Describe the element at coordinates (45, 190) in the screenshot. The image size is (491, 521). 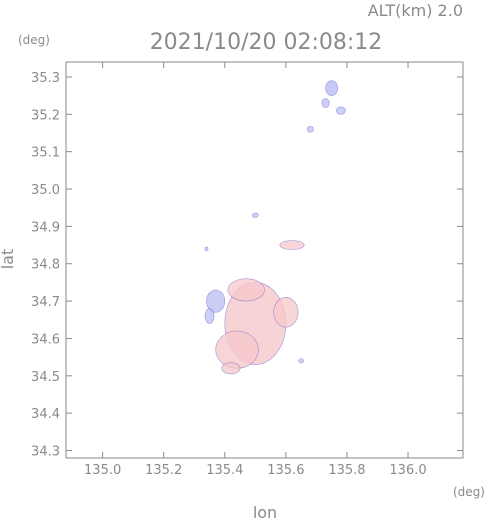
I see `y-tick-label: 35.0` at that location.